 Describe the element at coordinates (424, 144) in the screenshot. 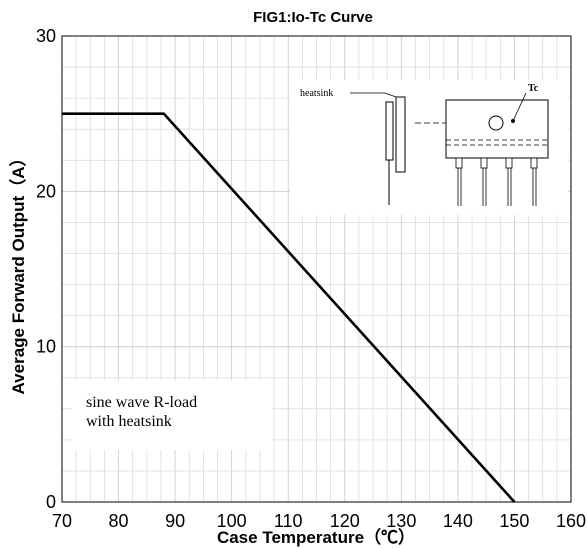

I see `heatsink-diagram: heatsink Tc` at that location.